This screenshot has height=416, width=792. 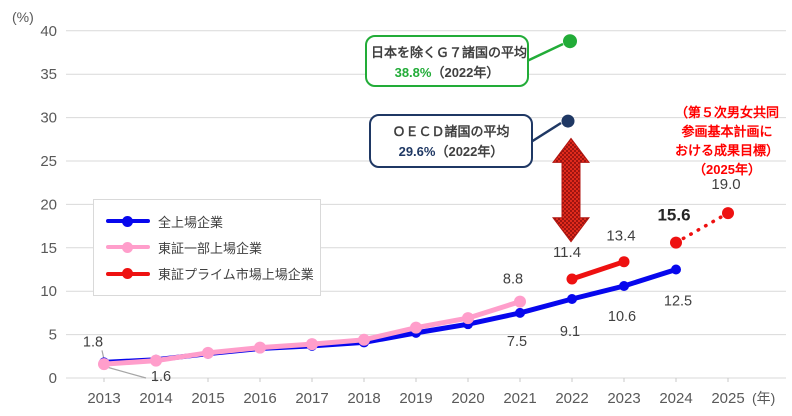 What do you see at coordinates (23, 17) in the screenshot?
I see `y-axis-unit: (%)` at bounding box center [23, 17].